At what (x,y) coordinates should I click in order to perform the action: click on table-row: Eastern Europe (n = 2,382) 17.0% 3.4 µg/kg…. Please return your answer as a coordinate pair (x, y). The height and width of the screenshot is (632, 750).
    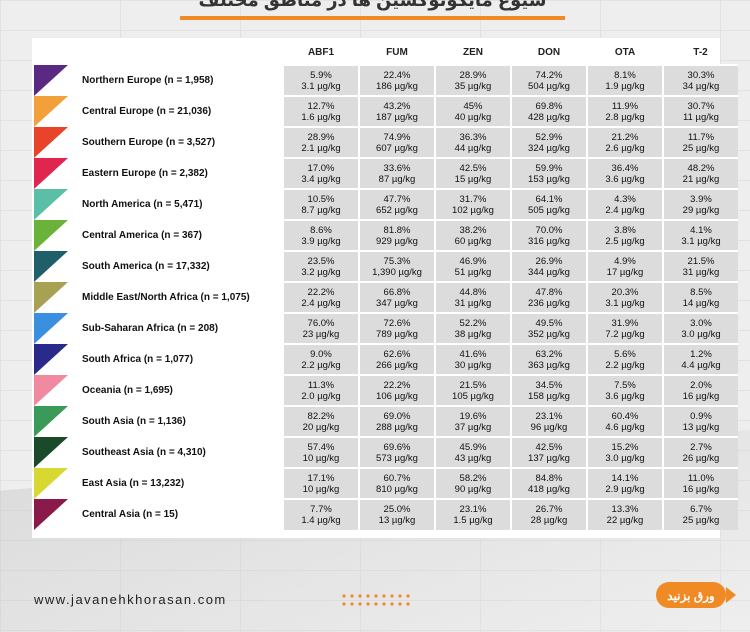
    Looking at the image, I should click on (386, 173).